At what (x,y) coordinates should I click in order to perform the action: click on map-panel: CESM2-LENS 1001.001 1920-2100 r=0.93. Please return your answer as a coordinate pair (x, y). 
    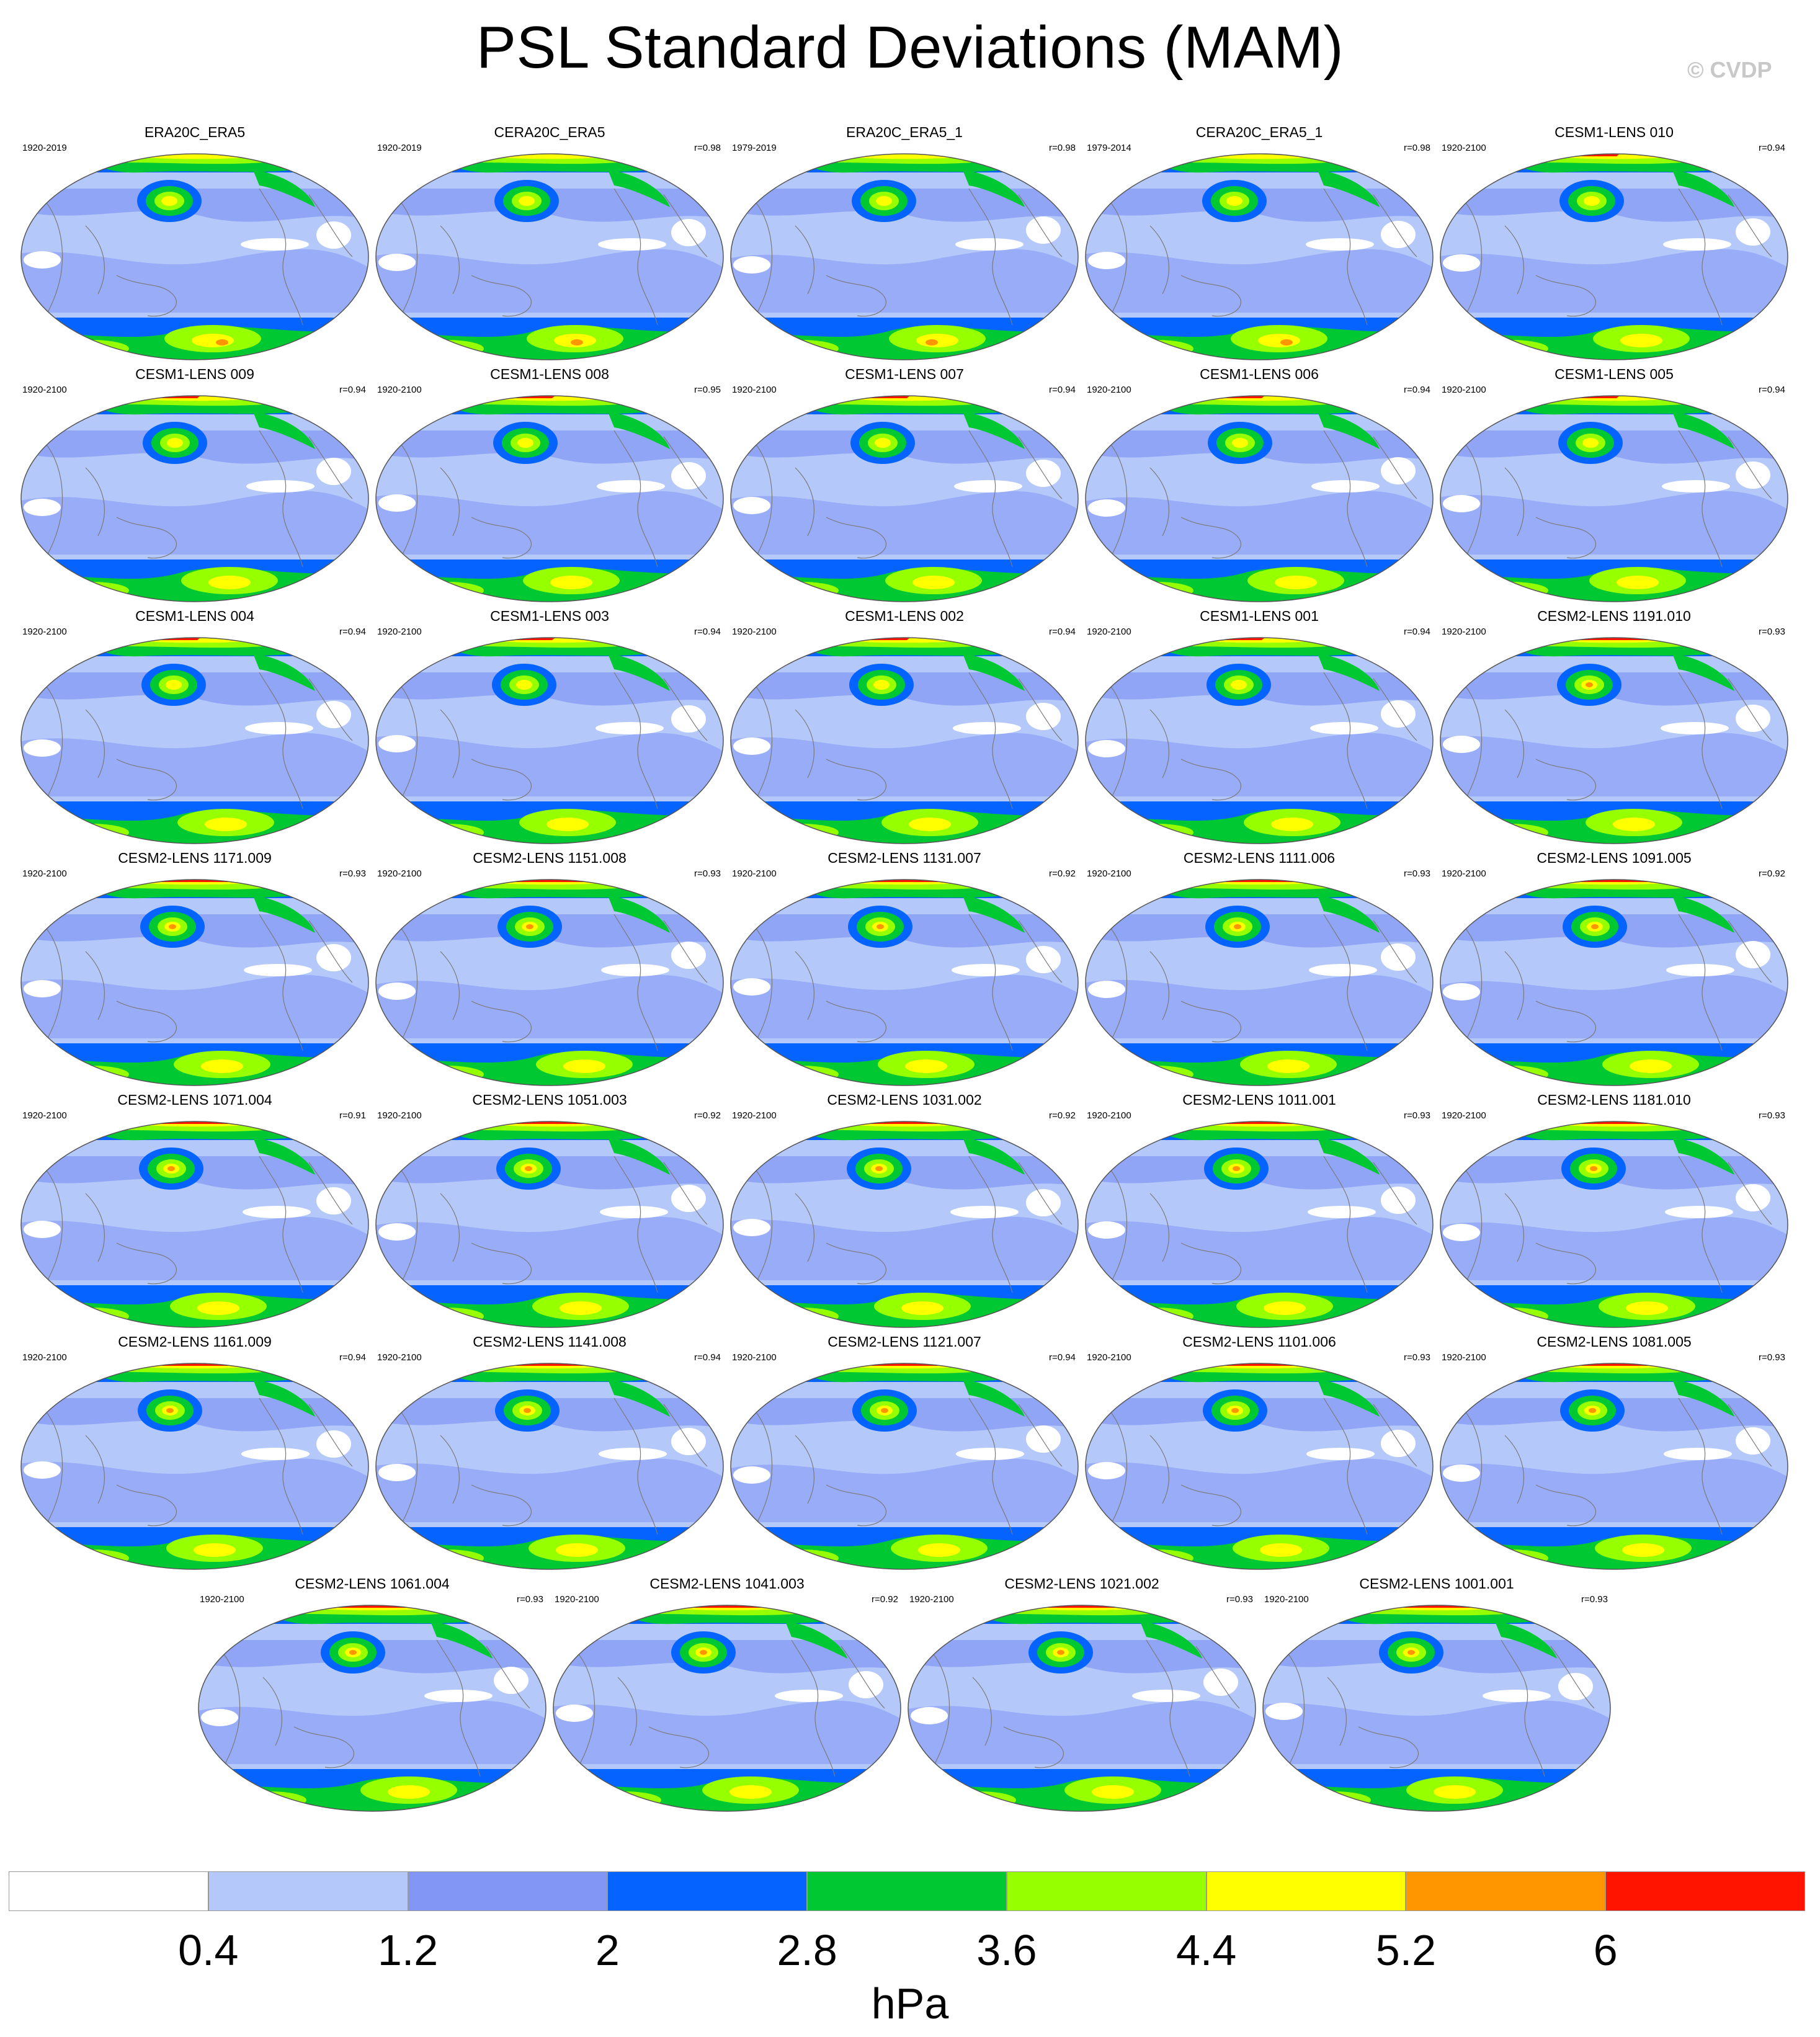
    Looking at the image, I should click on (1437, 1695).